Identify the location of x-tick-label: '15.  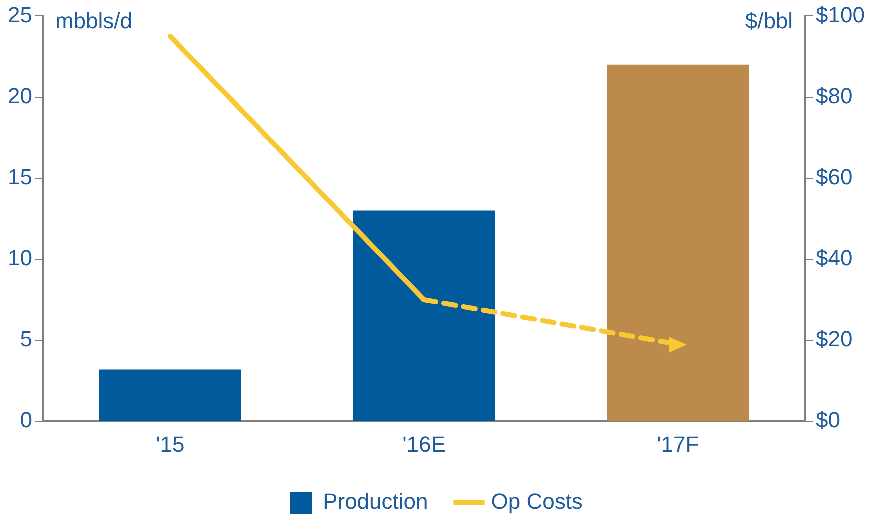
(170, 444).